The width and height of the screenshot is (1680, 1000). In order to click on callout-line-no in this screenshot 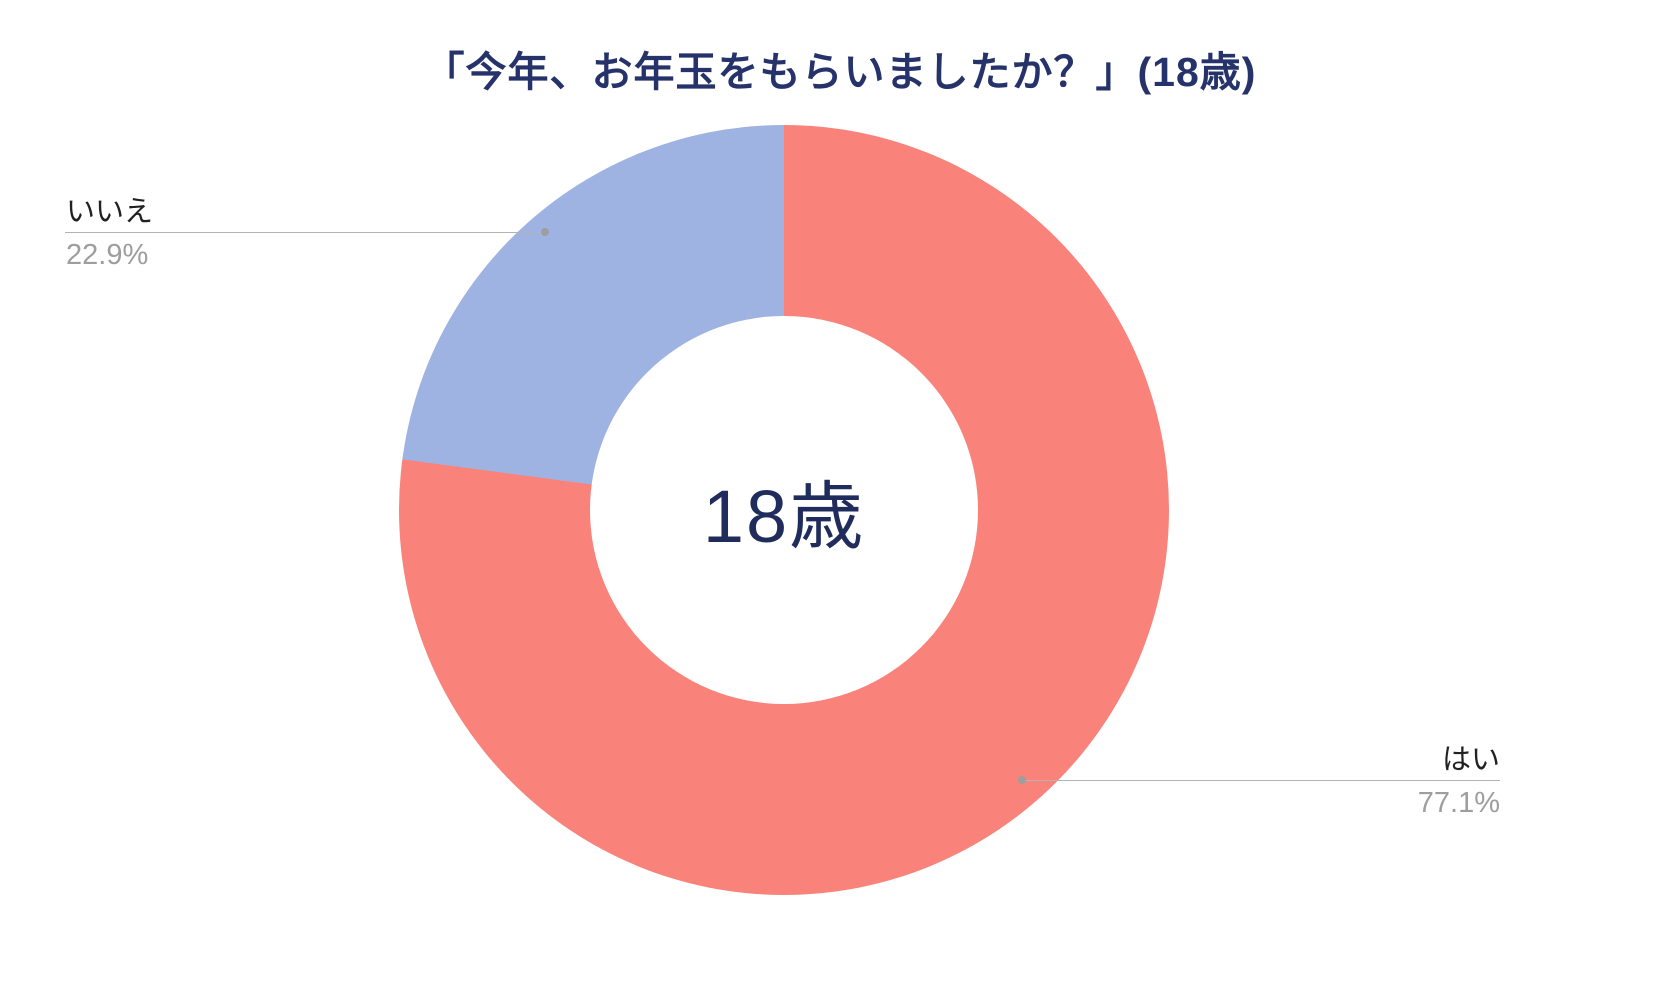, I will do `click(305, 232)`.